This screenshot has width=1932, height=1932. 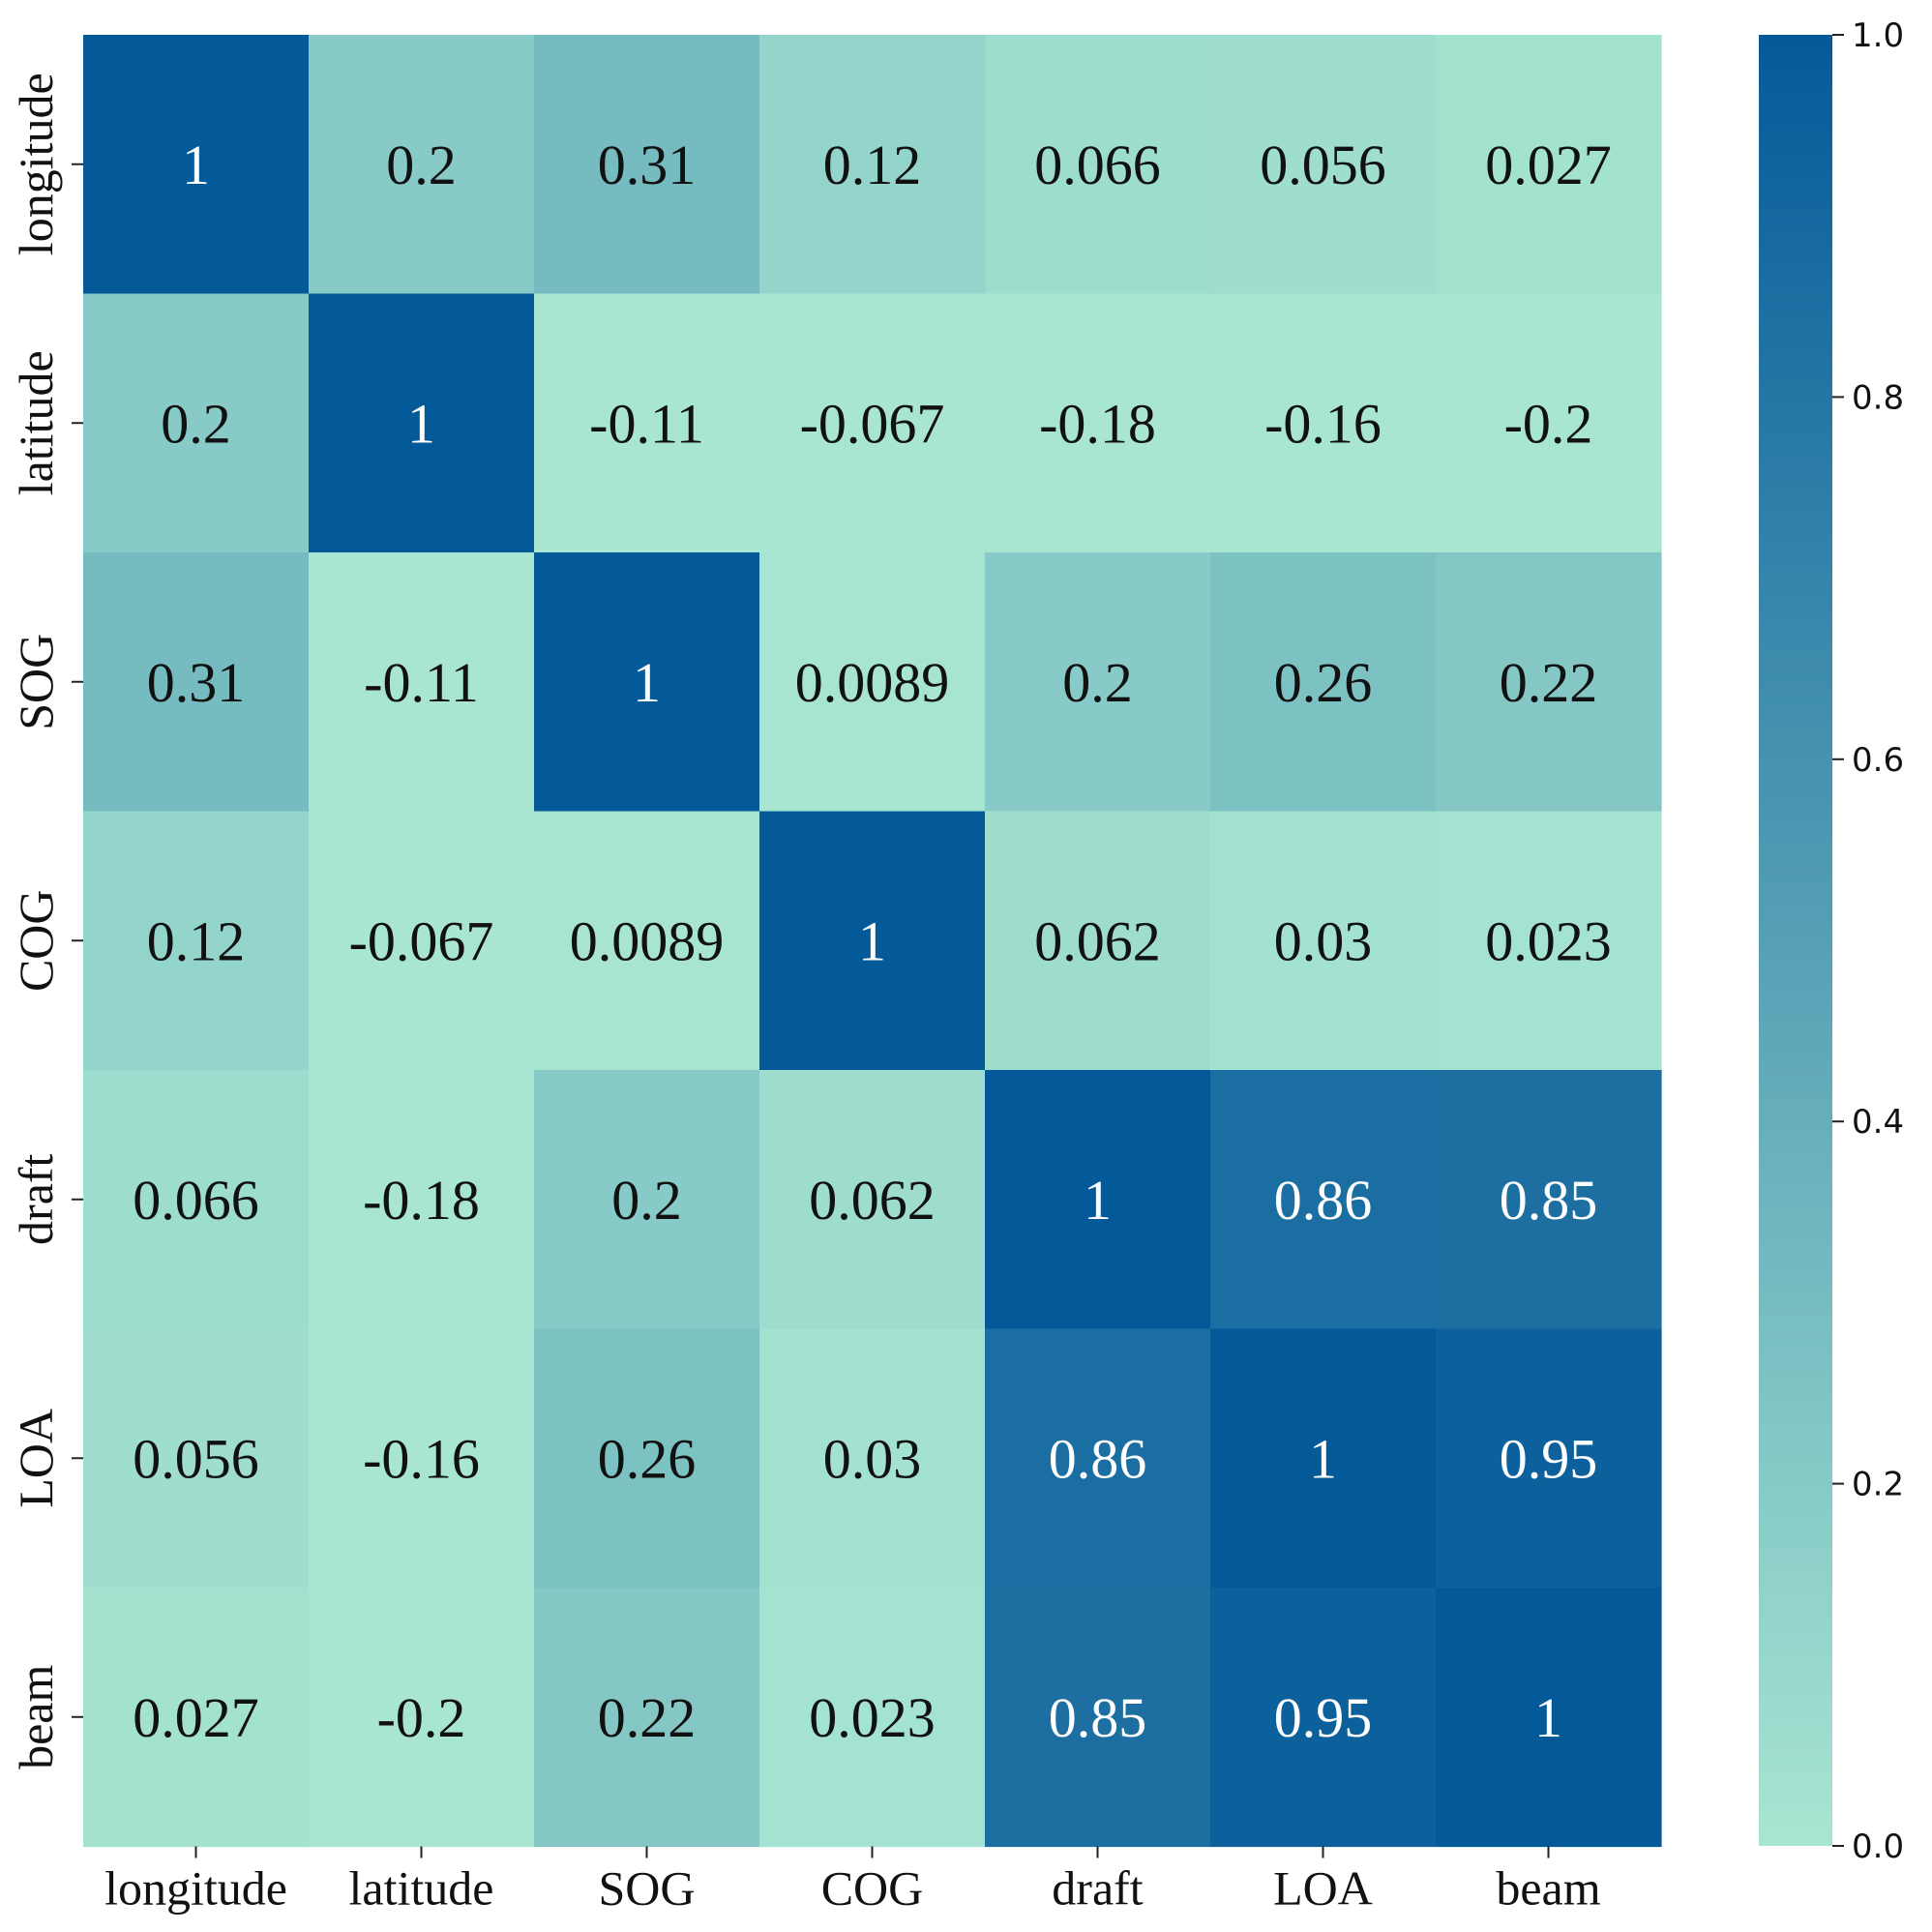 I want to click on heatmap-cell-longitude-latitude, so click(x=422, y=165).